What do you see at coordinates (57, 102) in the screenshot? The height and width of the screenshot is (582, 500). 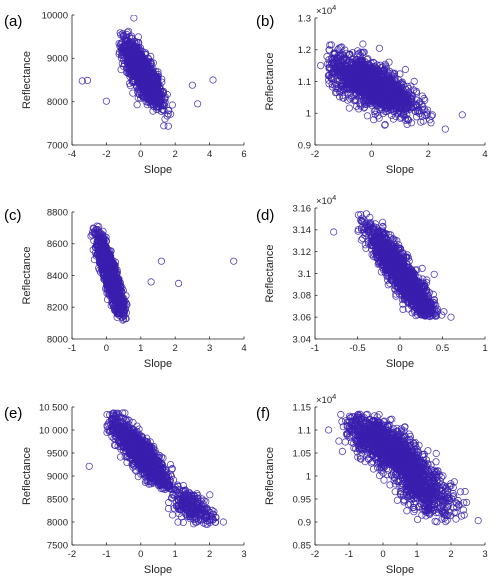 I see `y-tick-label: 8000` at bounding box center [57, 102].